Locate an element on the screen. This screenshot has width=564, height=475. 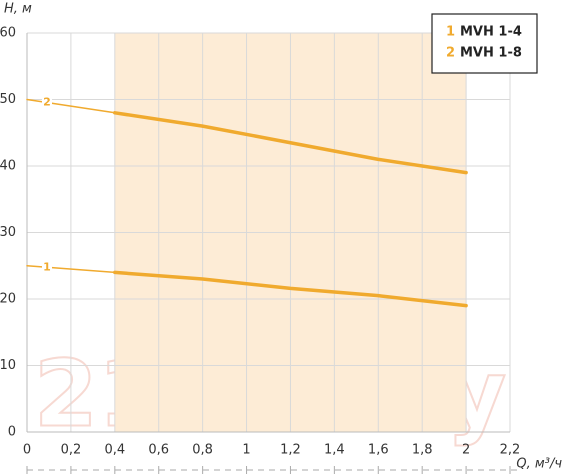
x-tick-label: 1 is located at coordinates (246, 450).